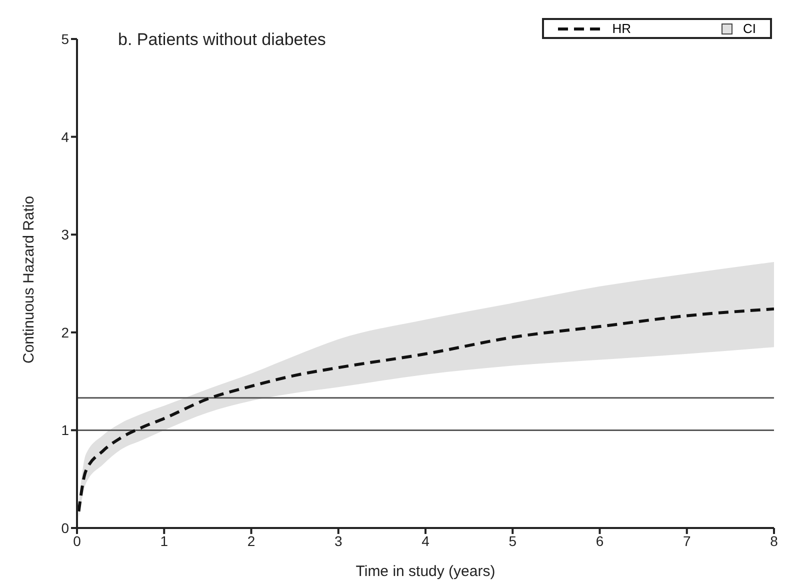  Describe the element at coordinates (29, 280) in the screenshot. I see `y-axis-title: Continuous Hazard Ratio` at that location.